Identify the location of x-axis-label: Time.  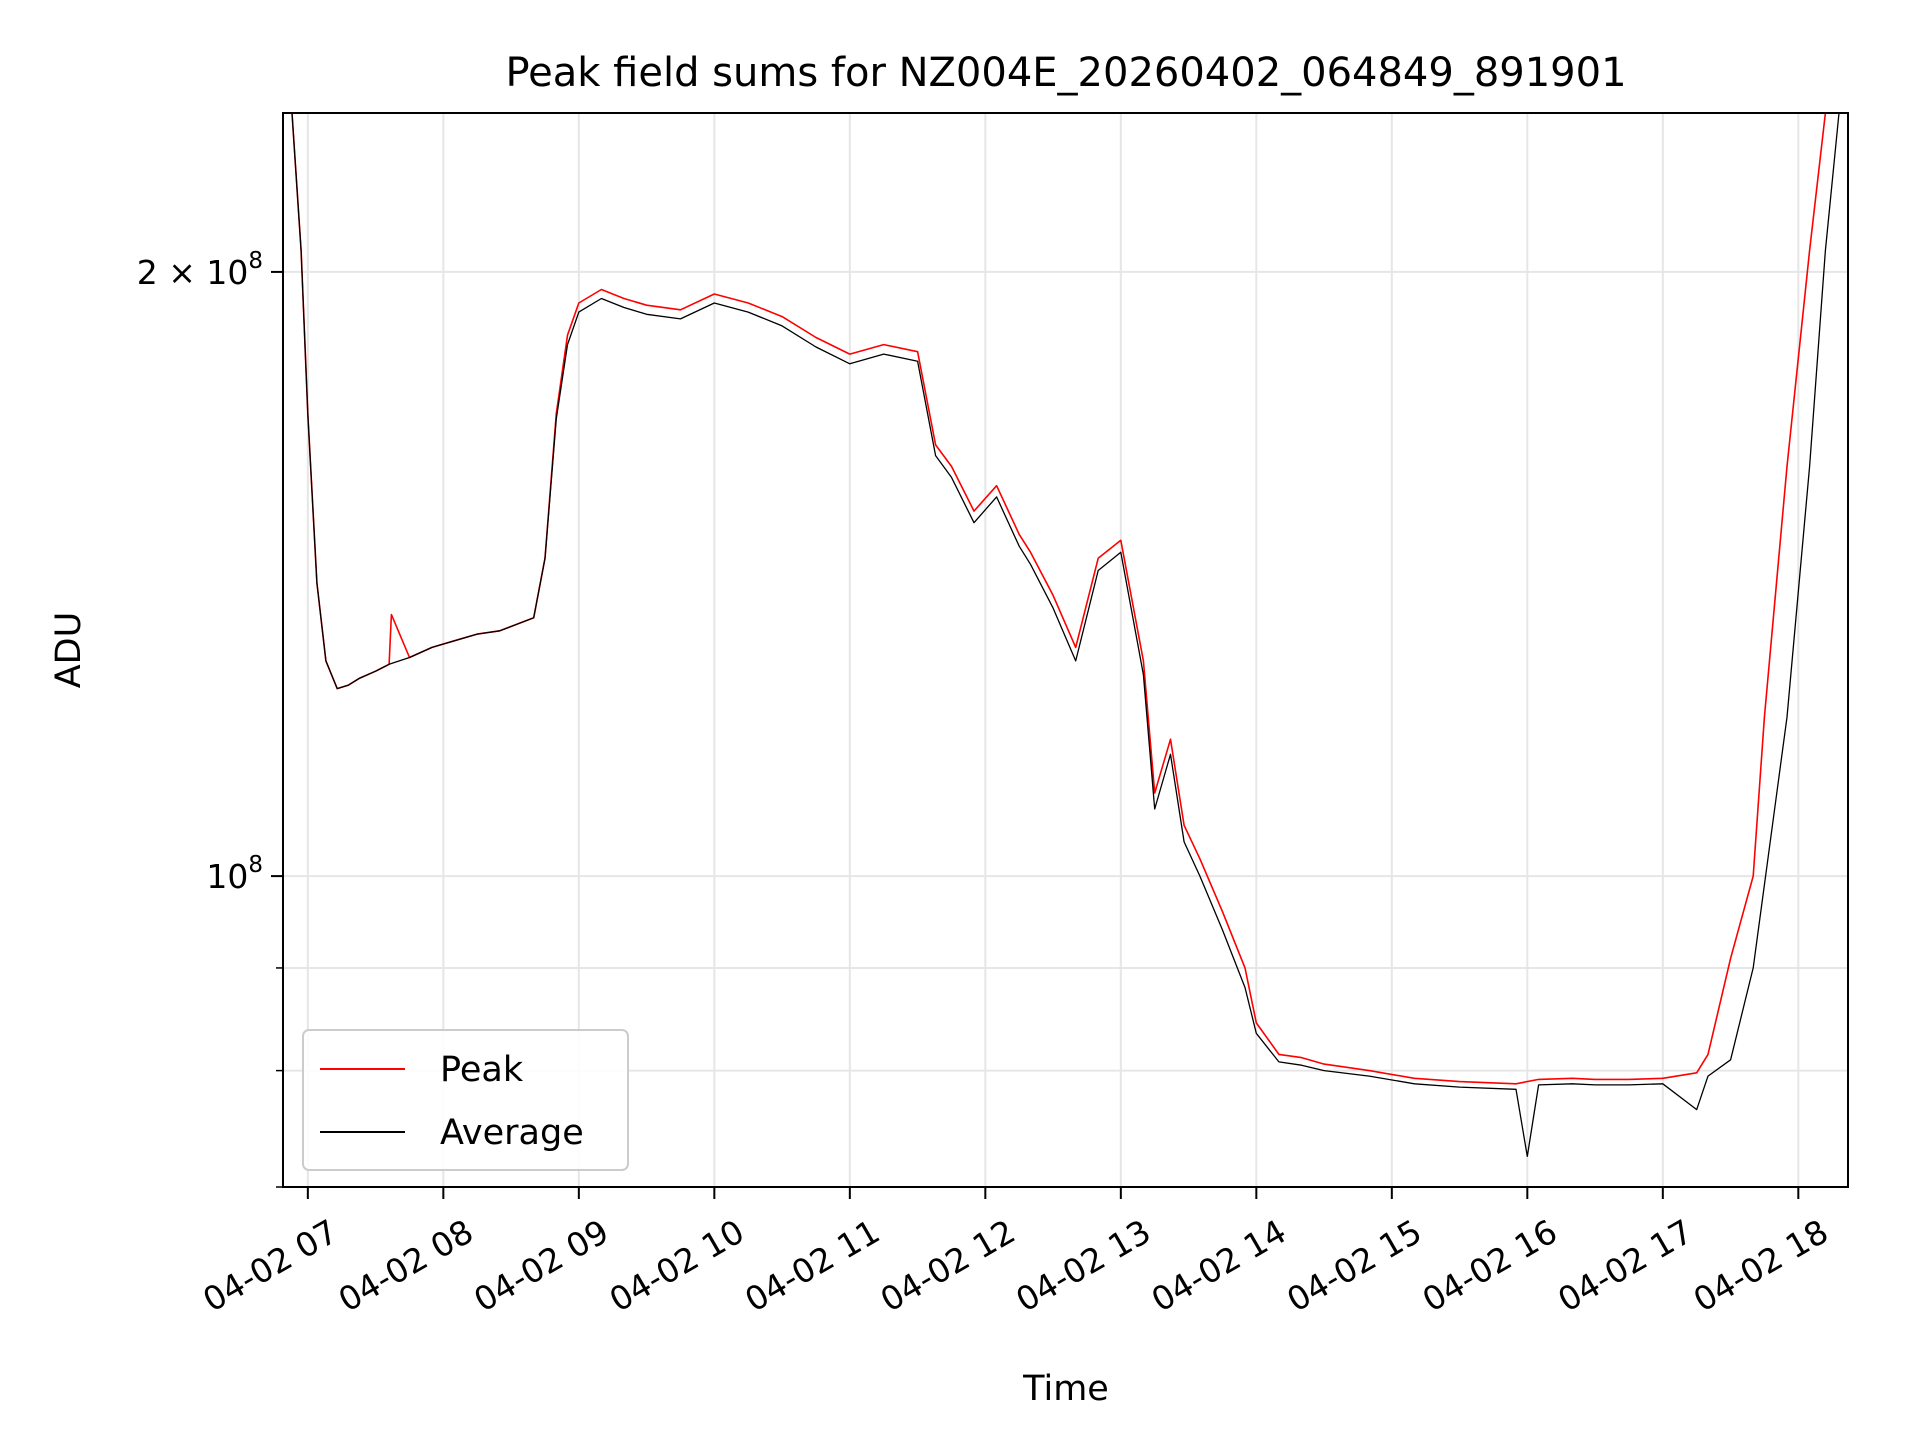
(1065, 1389).